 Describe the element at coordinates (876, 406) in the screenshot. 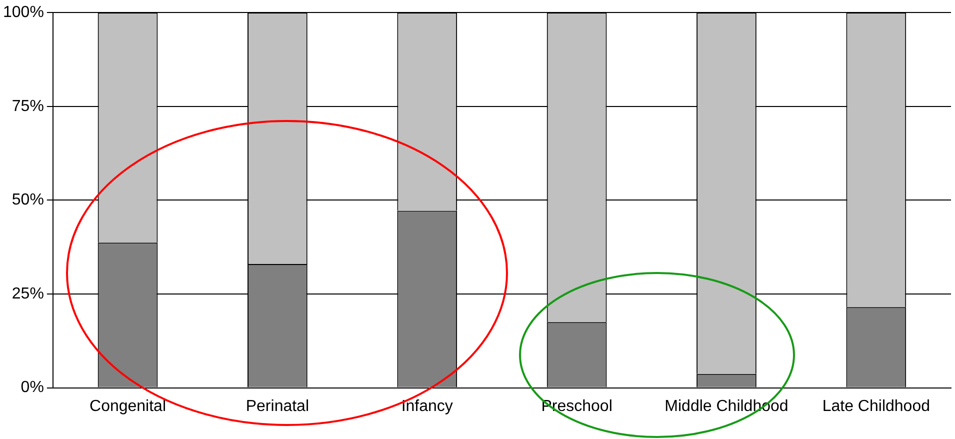

I see `x-tick-label: Late Childhood` at that location.